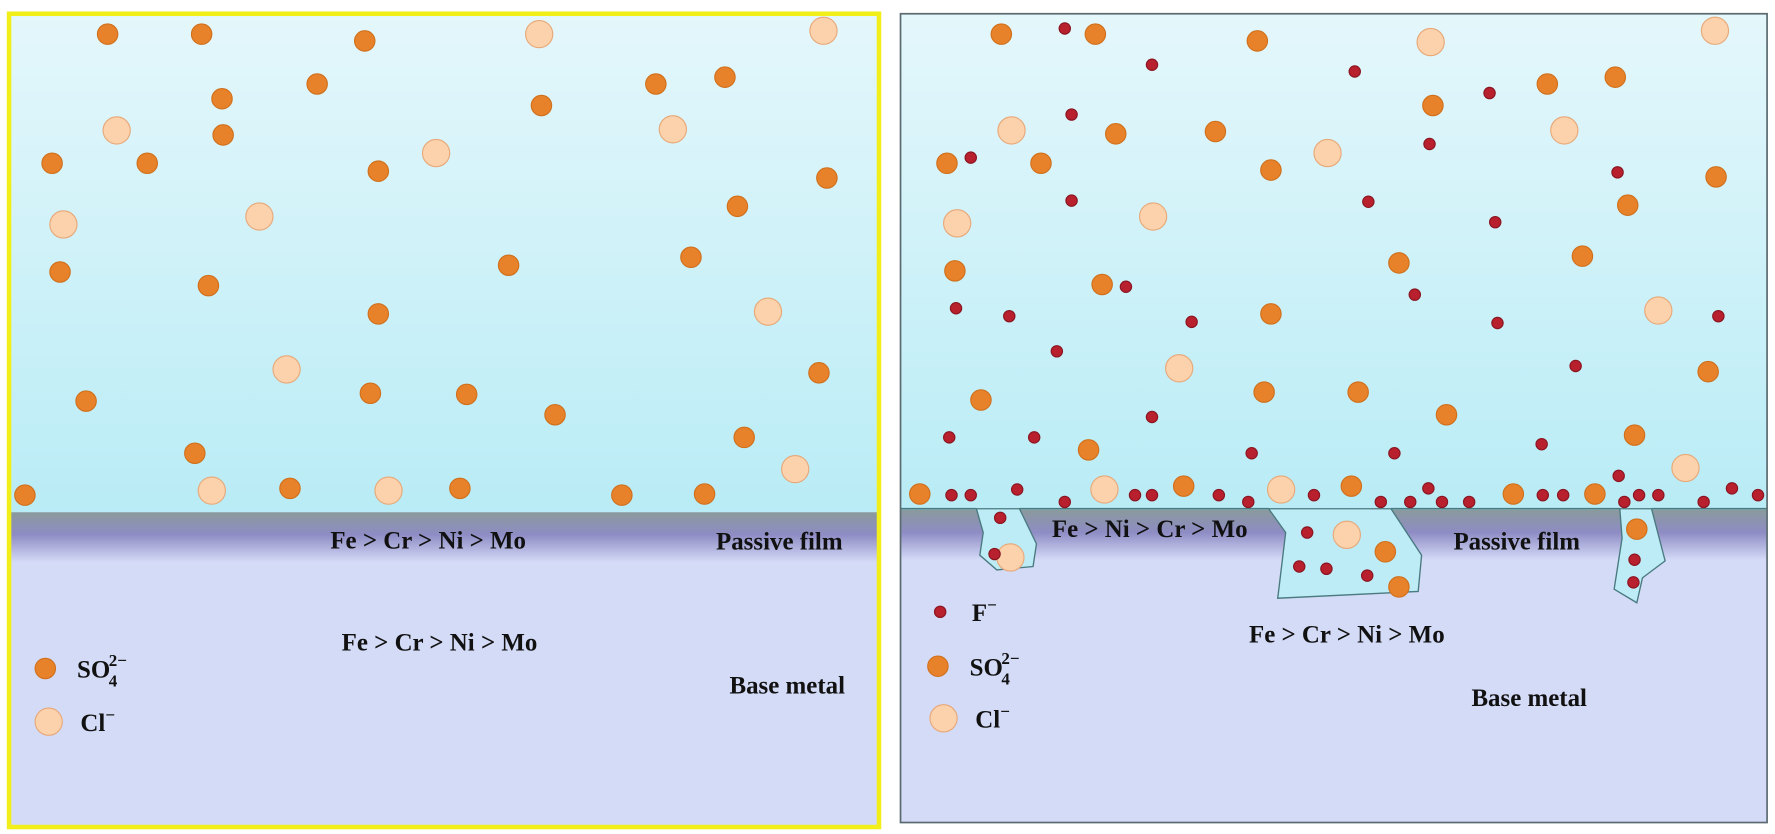  Describe the element at coordinates (984, 611) in the screenshot. I see `legend-label: F−` at that location.